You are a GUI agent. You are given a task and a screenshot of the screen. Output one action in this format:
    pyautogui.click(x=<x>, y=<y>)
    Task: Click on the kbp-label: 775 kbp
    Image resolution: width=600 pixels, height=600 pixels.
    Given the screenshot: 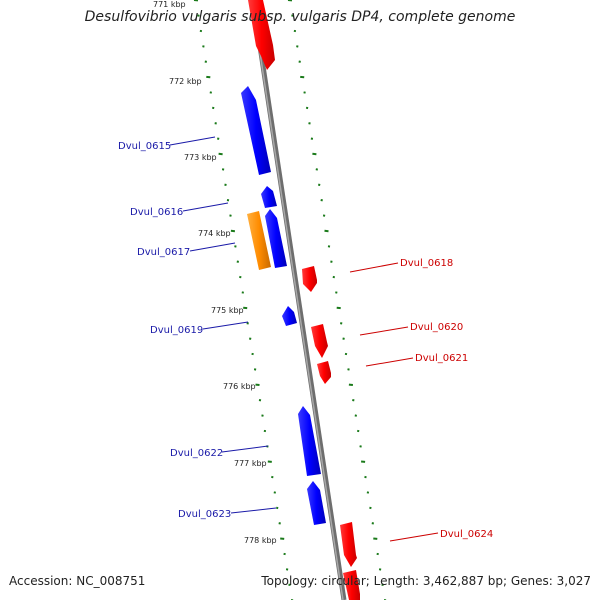 What is the action you would take?
    pyautogui.click(x=227, y=310)
    